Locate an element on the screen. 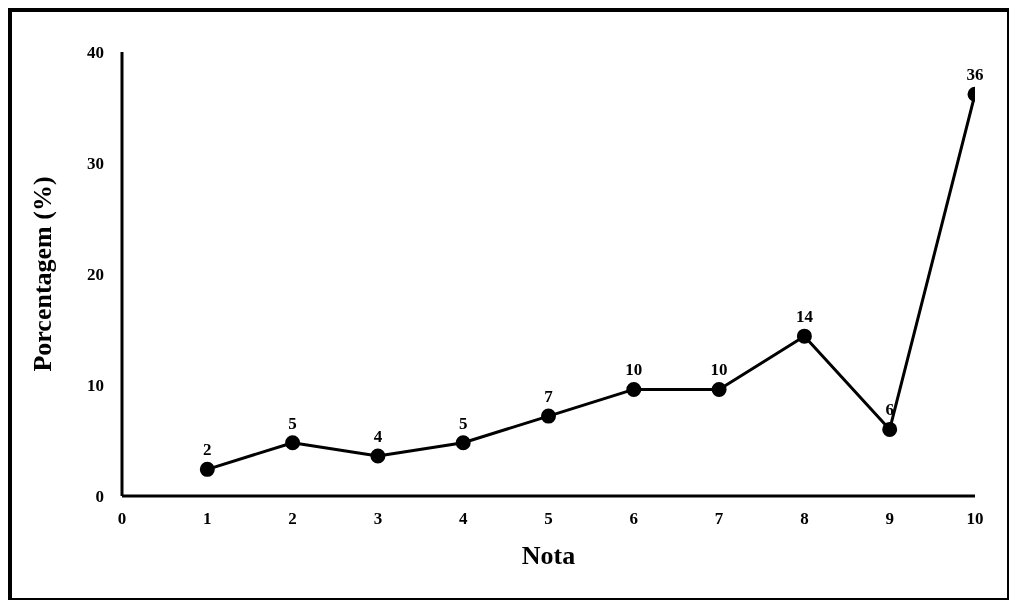 This screenshot has width=1019, height=610. x-tick-label: 0 is located at coordinates (122, 519).